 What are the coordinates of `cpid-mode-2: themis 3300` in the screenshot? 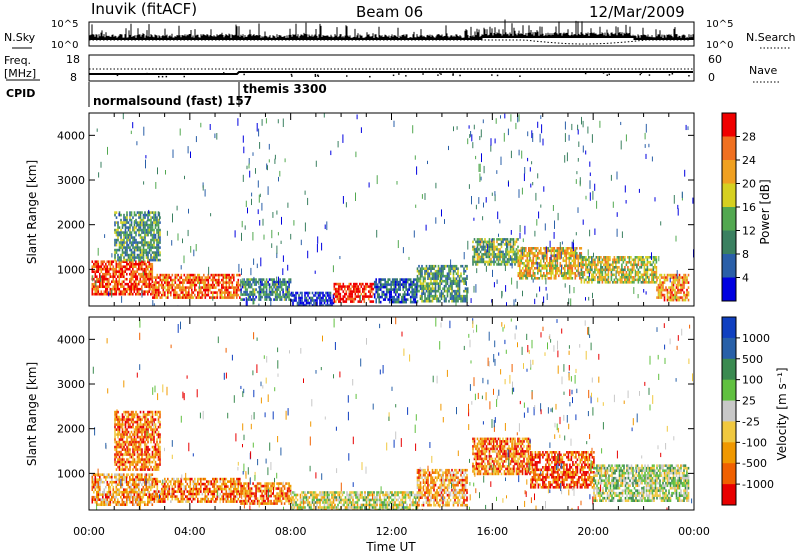 It's located at (285, 89).